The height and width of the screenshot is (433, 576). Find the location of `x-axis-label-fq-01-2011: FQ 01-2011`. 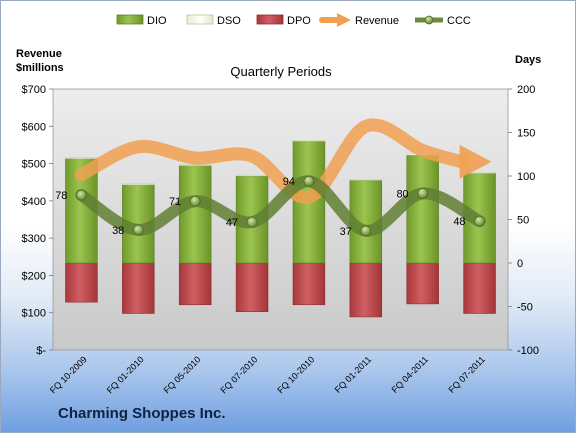

x-axis-label-fq-01-2011: FQ 01-2011 is located at coordinates (353, 374).